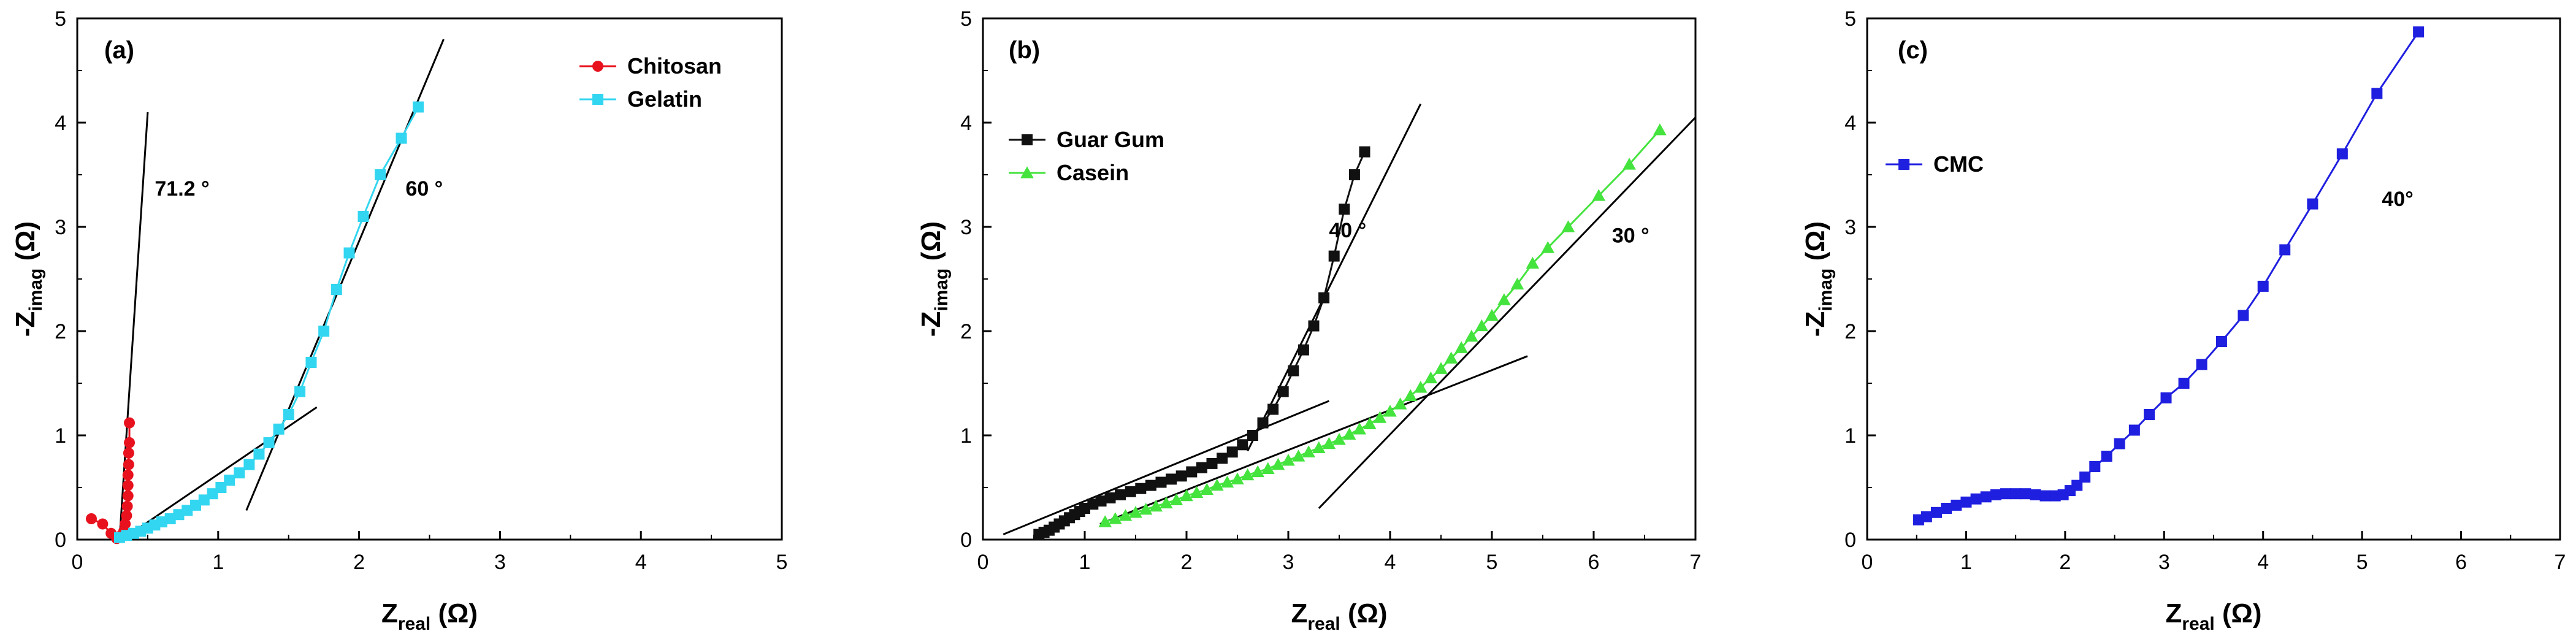  What do you see at coordinates (1966, 562) in the screenshot?
I see `x-tick-label: 1` at bounding box center [1966, 562].